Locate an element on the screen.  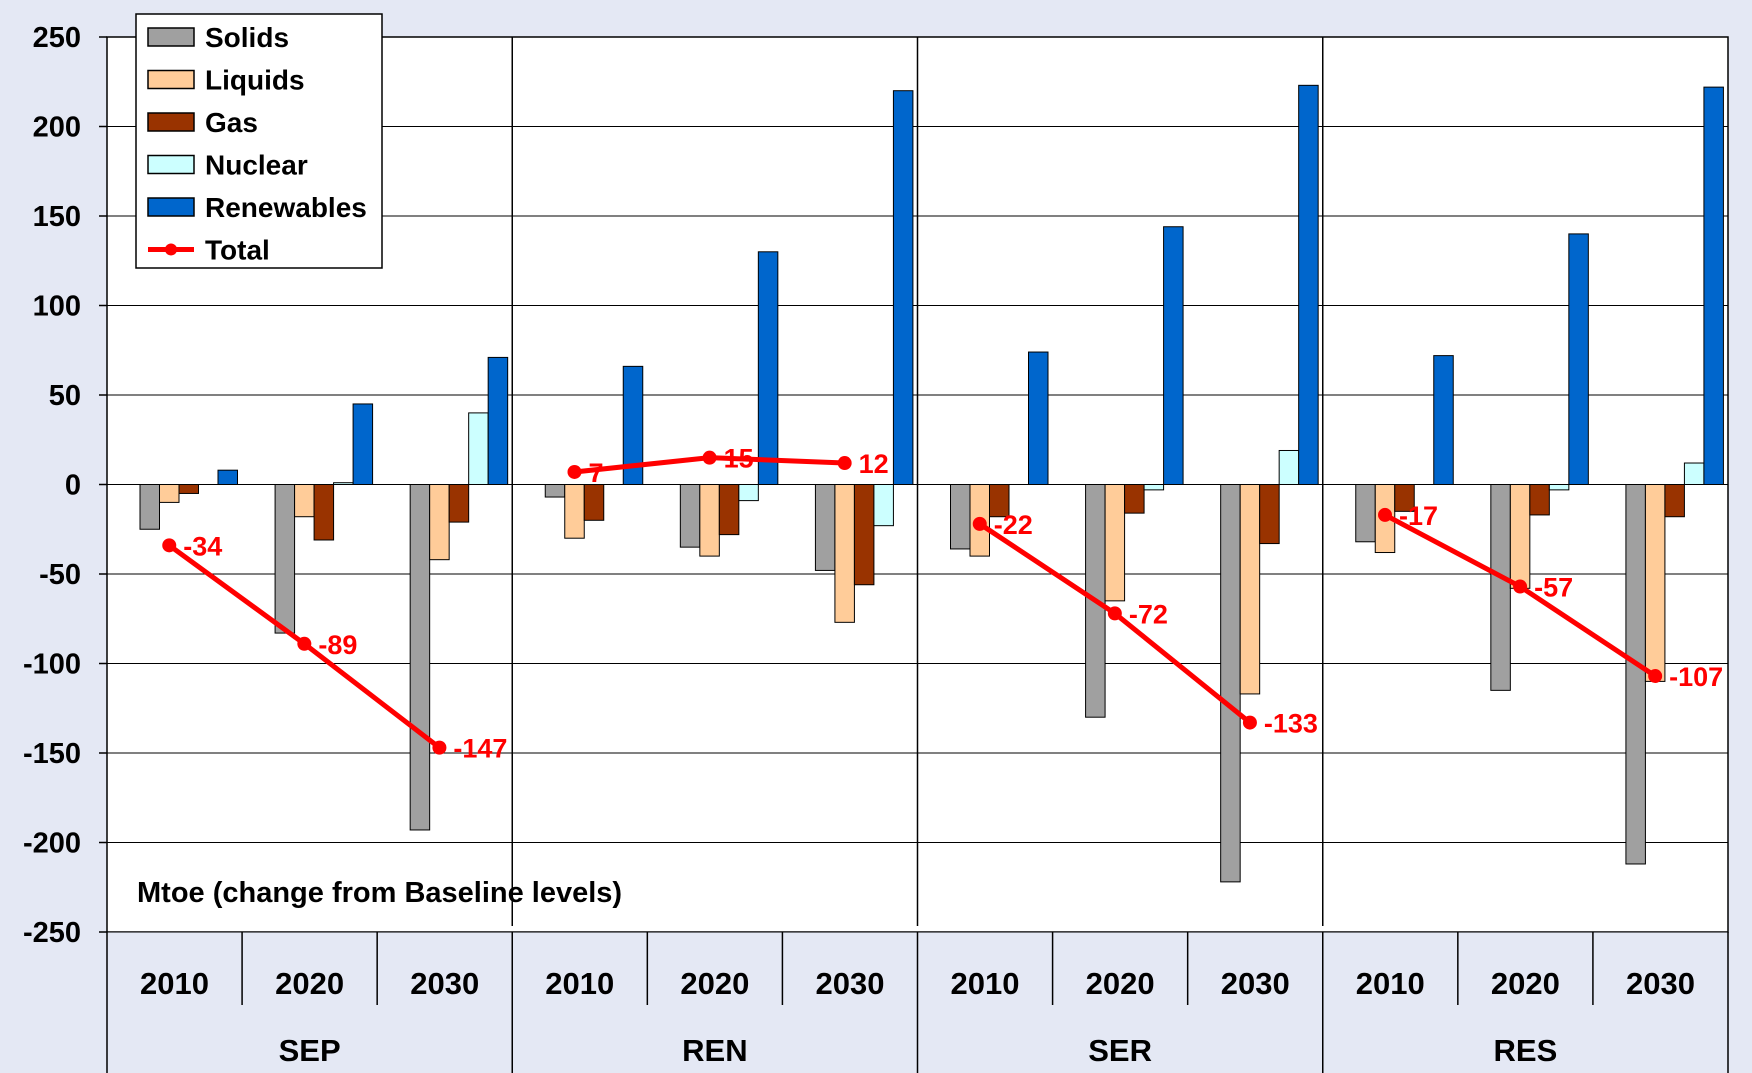
y-tick-label: -100 is located at coordinates (52, 665).